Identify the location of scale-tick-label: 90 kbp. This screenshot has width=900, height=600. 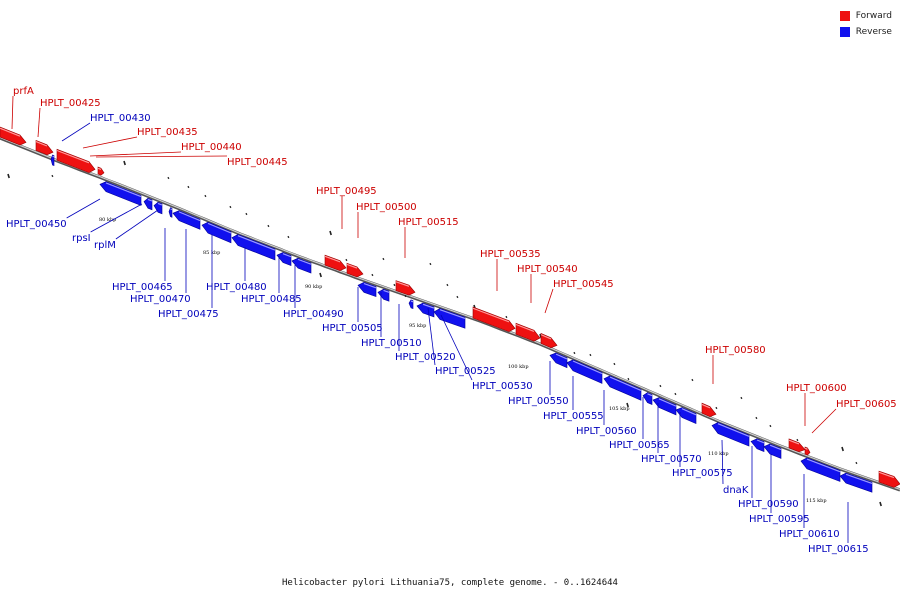
(313, 287).